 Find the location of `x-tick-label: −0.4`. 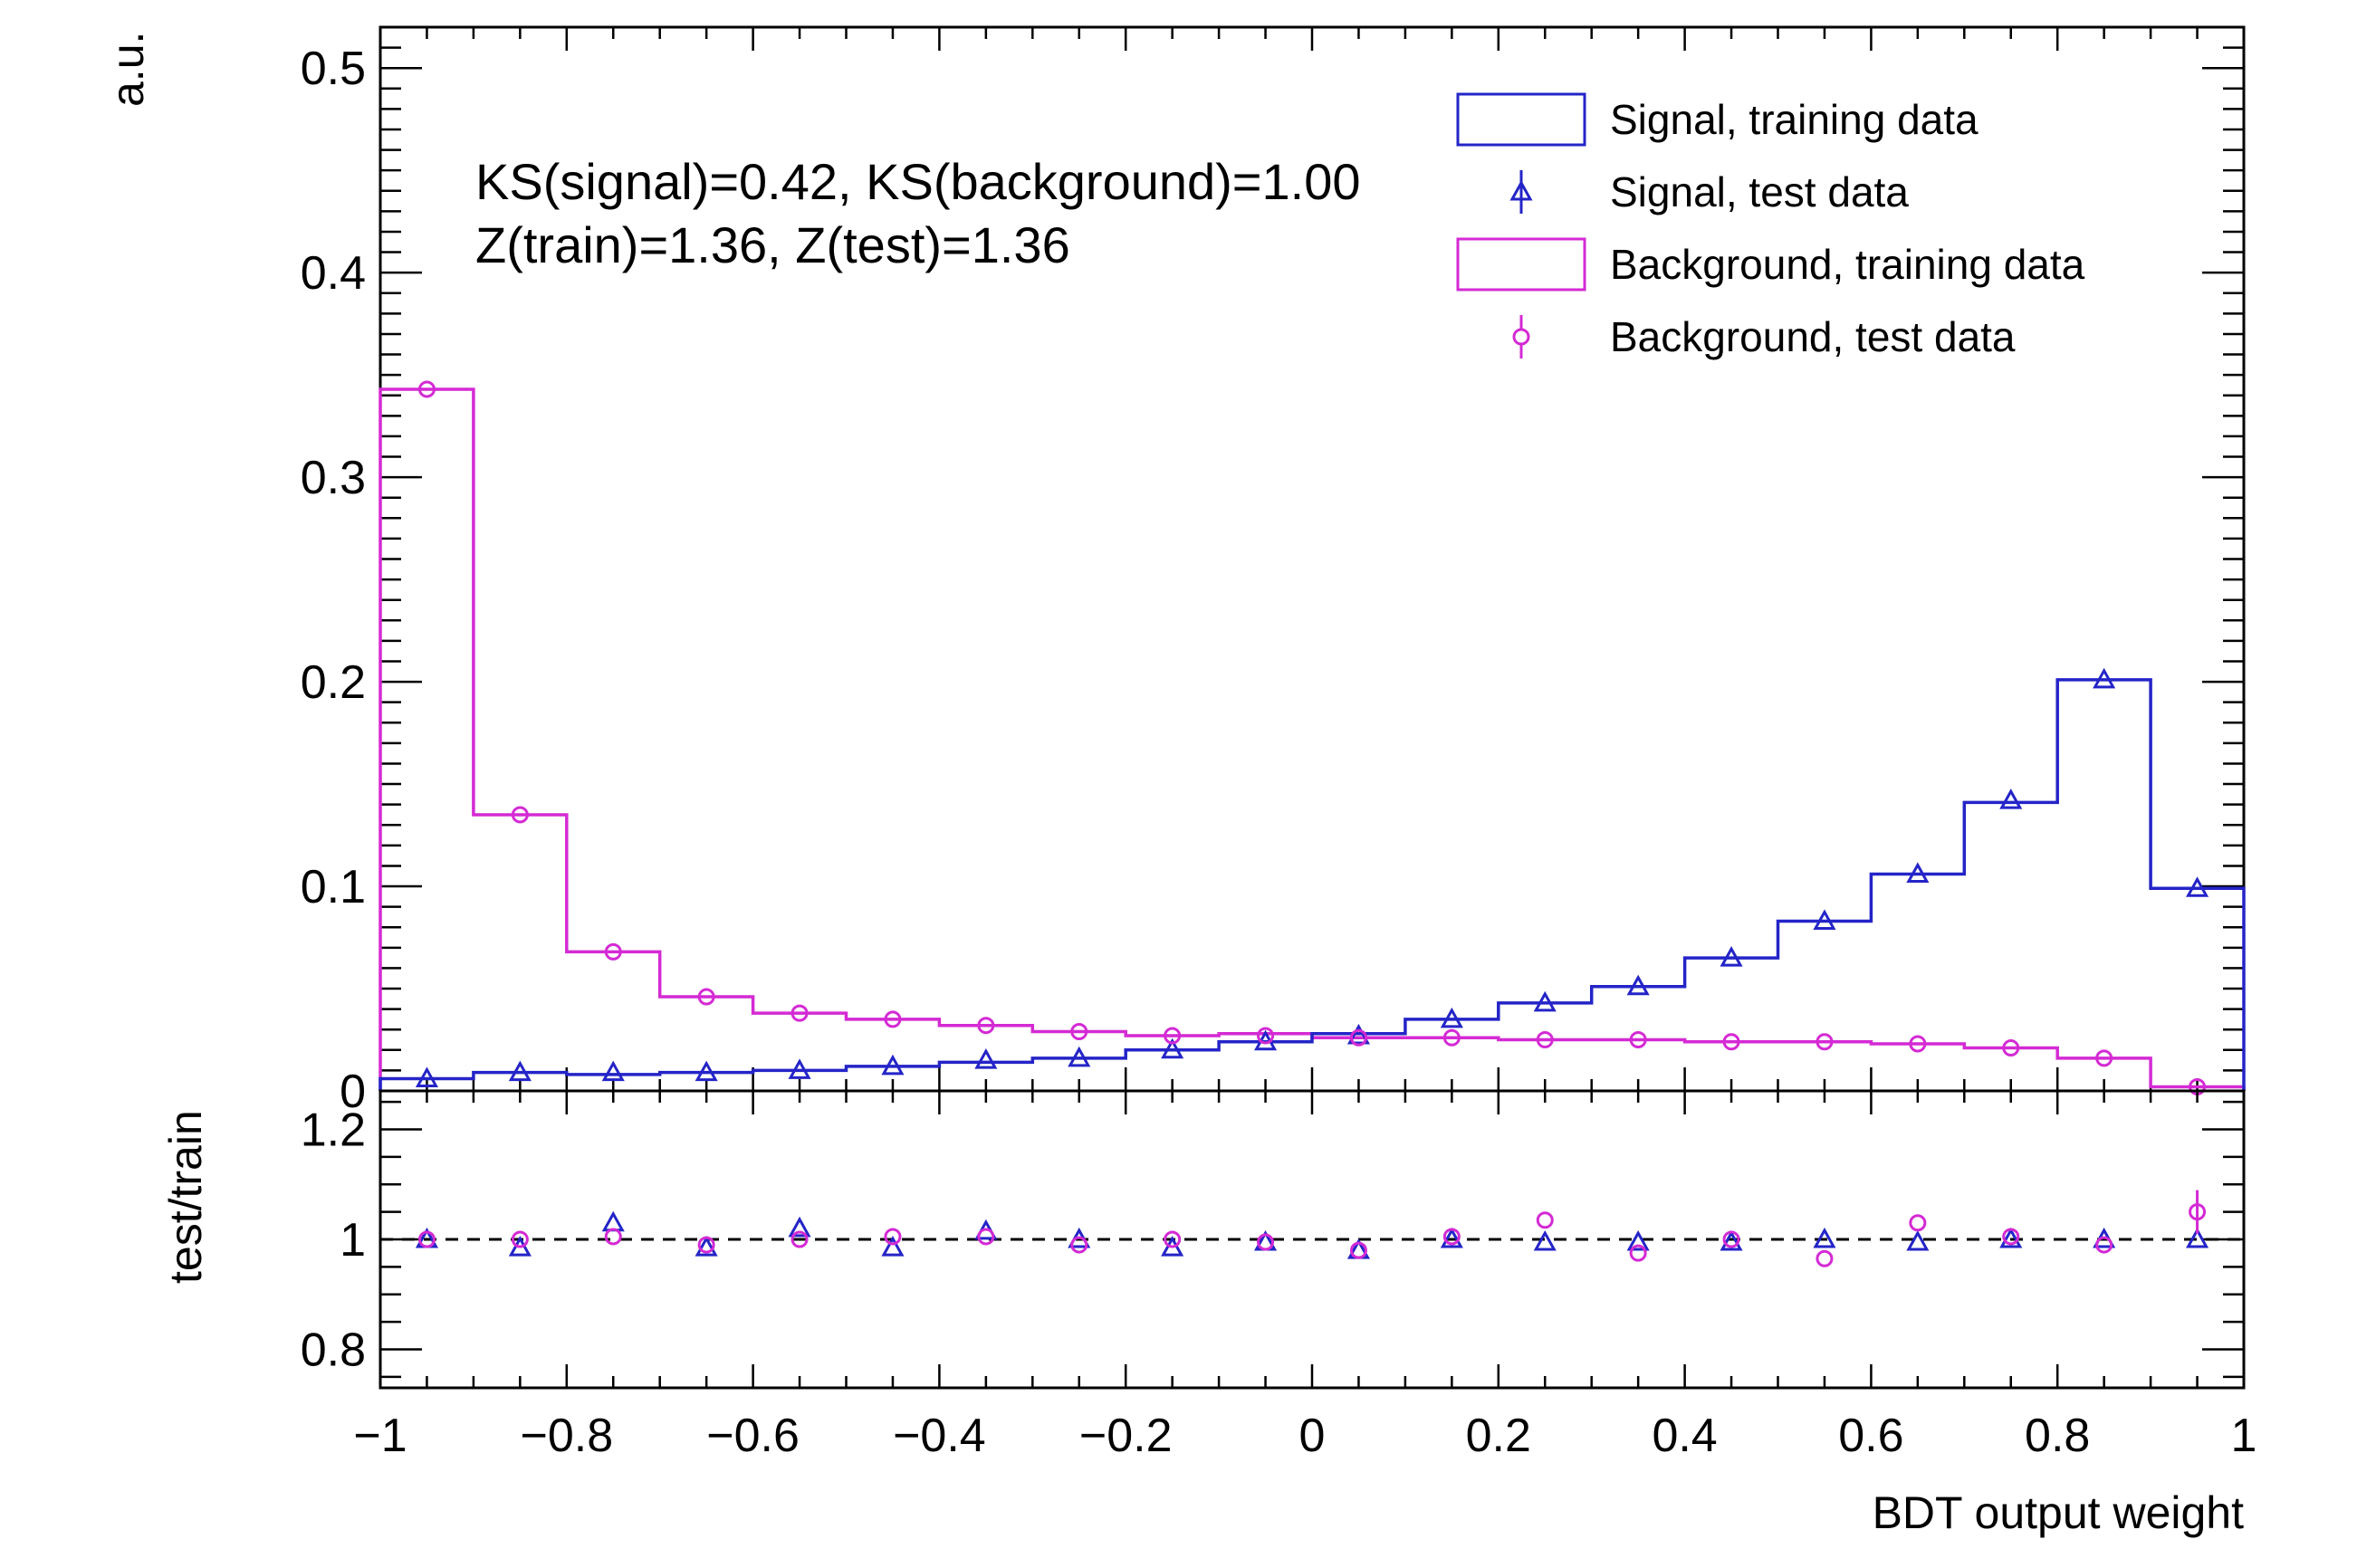

x-tick-label: −0.4 is located at coordinates (939, 1436).